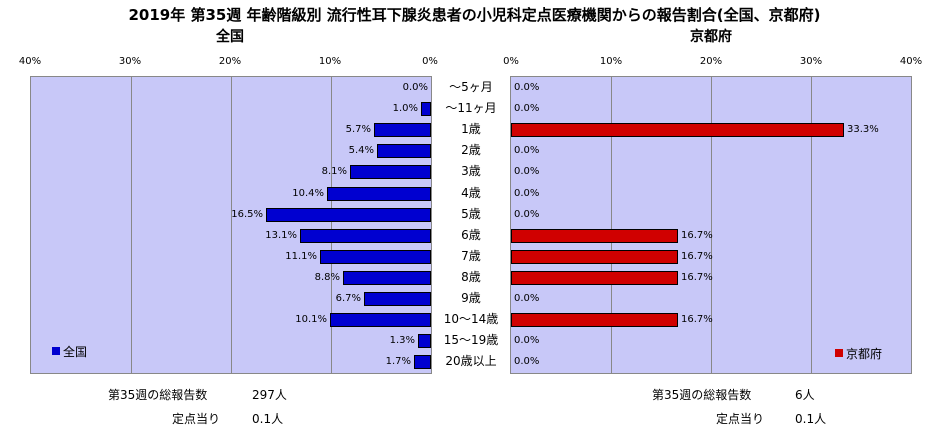  I want to click on category-label: 2歳, so click(471, 150).